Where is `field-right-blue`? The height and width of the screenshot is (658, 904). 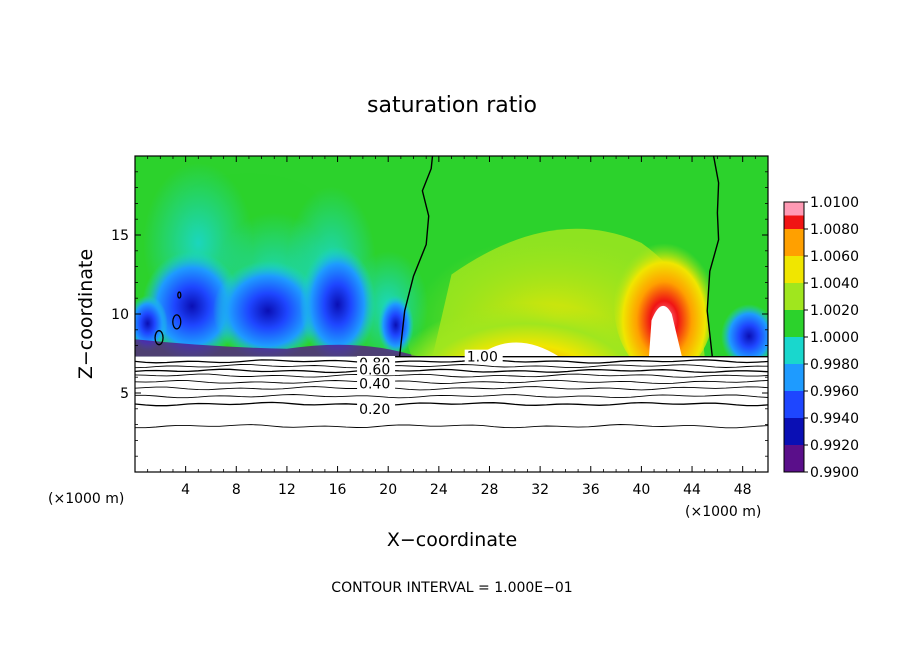 field-right-blue is located at coordinates (744, 336).